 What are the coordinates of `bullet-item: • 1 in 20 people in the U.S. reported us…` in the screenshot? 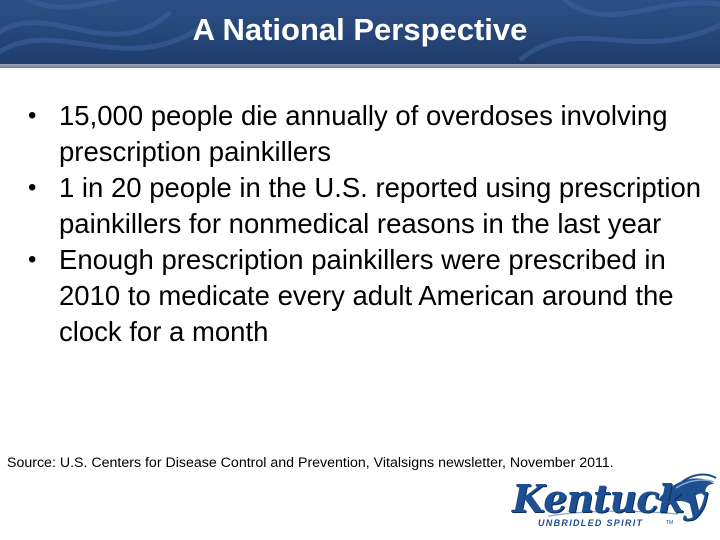 It's located at (368, 206).